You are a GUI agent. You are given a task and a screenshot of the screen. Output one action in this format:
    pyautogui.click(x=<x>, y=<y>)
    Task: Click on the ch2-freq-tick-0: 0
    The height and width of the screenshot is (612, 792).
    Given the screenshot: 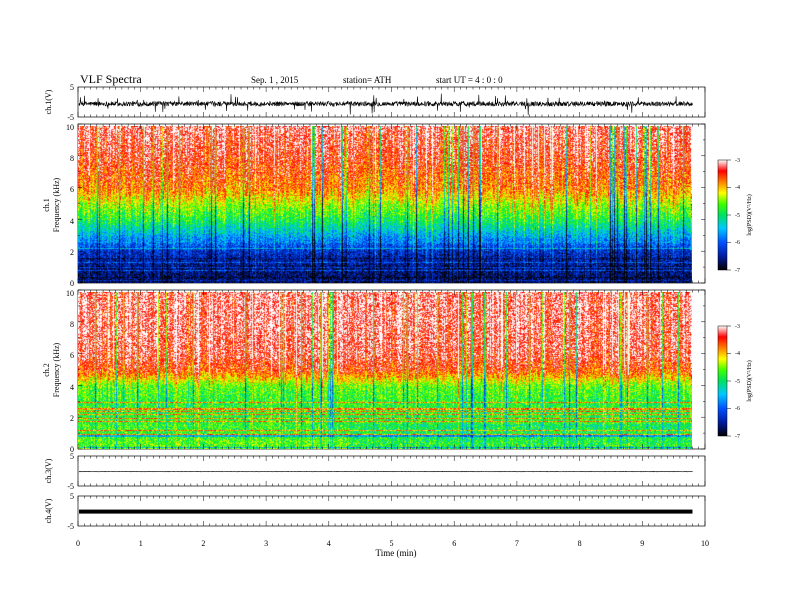 What is the action you would take?
    pyautogui.click(x=72, y=449)
    